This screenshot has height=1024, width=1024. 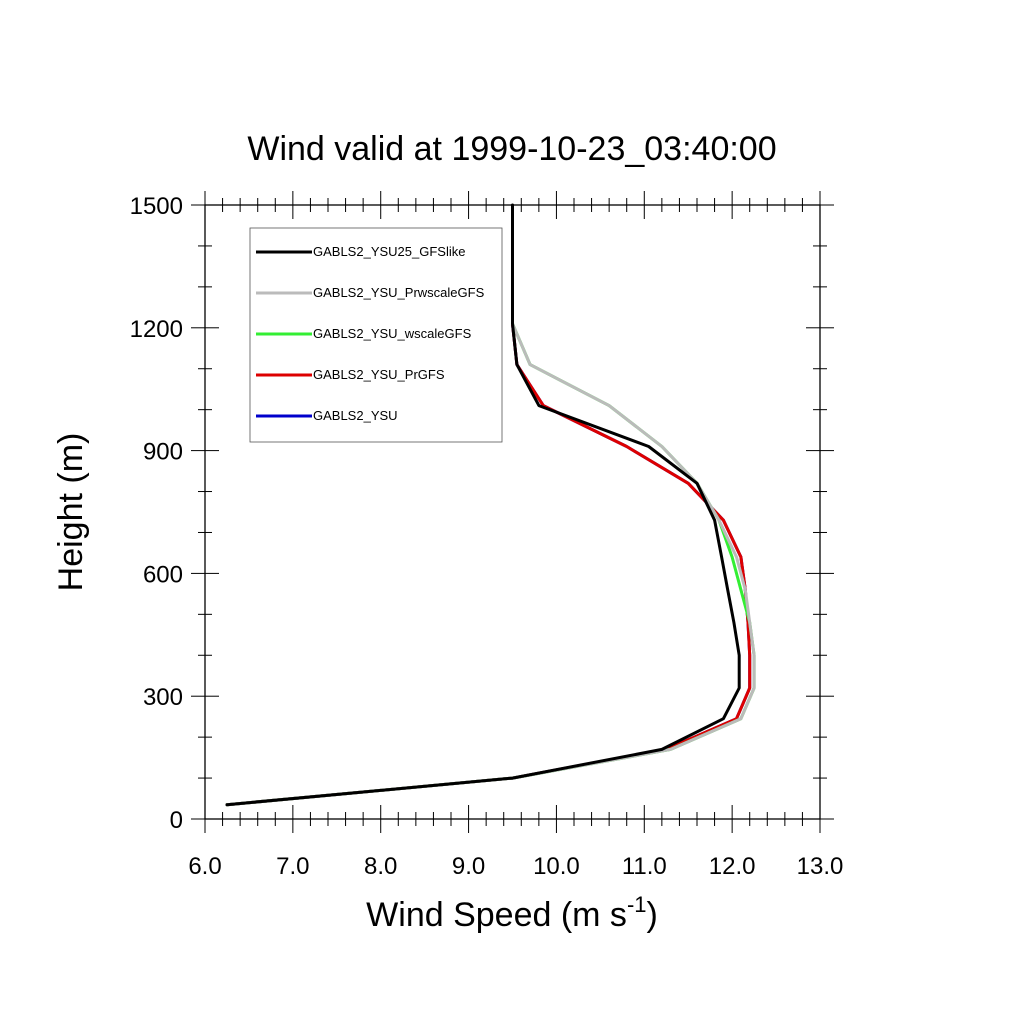 What do you see at coordinates (163, 697) in the screenshot?
I see `y-tick-label: 300` at bounding box center [163, 697].